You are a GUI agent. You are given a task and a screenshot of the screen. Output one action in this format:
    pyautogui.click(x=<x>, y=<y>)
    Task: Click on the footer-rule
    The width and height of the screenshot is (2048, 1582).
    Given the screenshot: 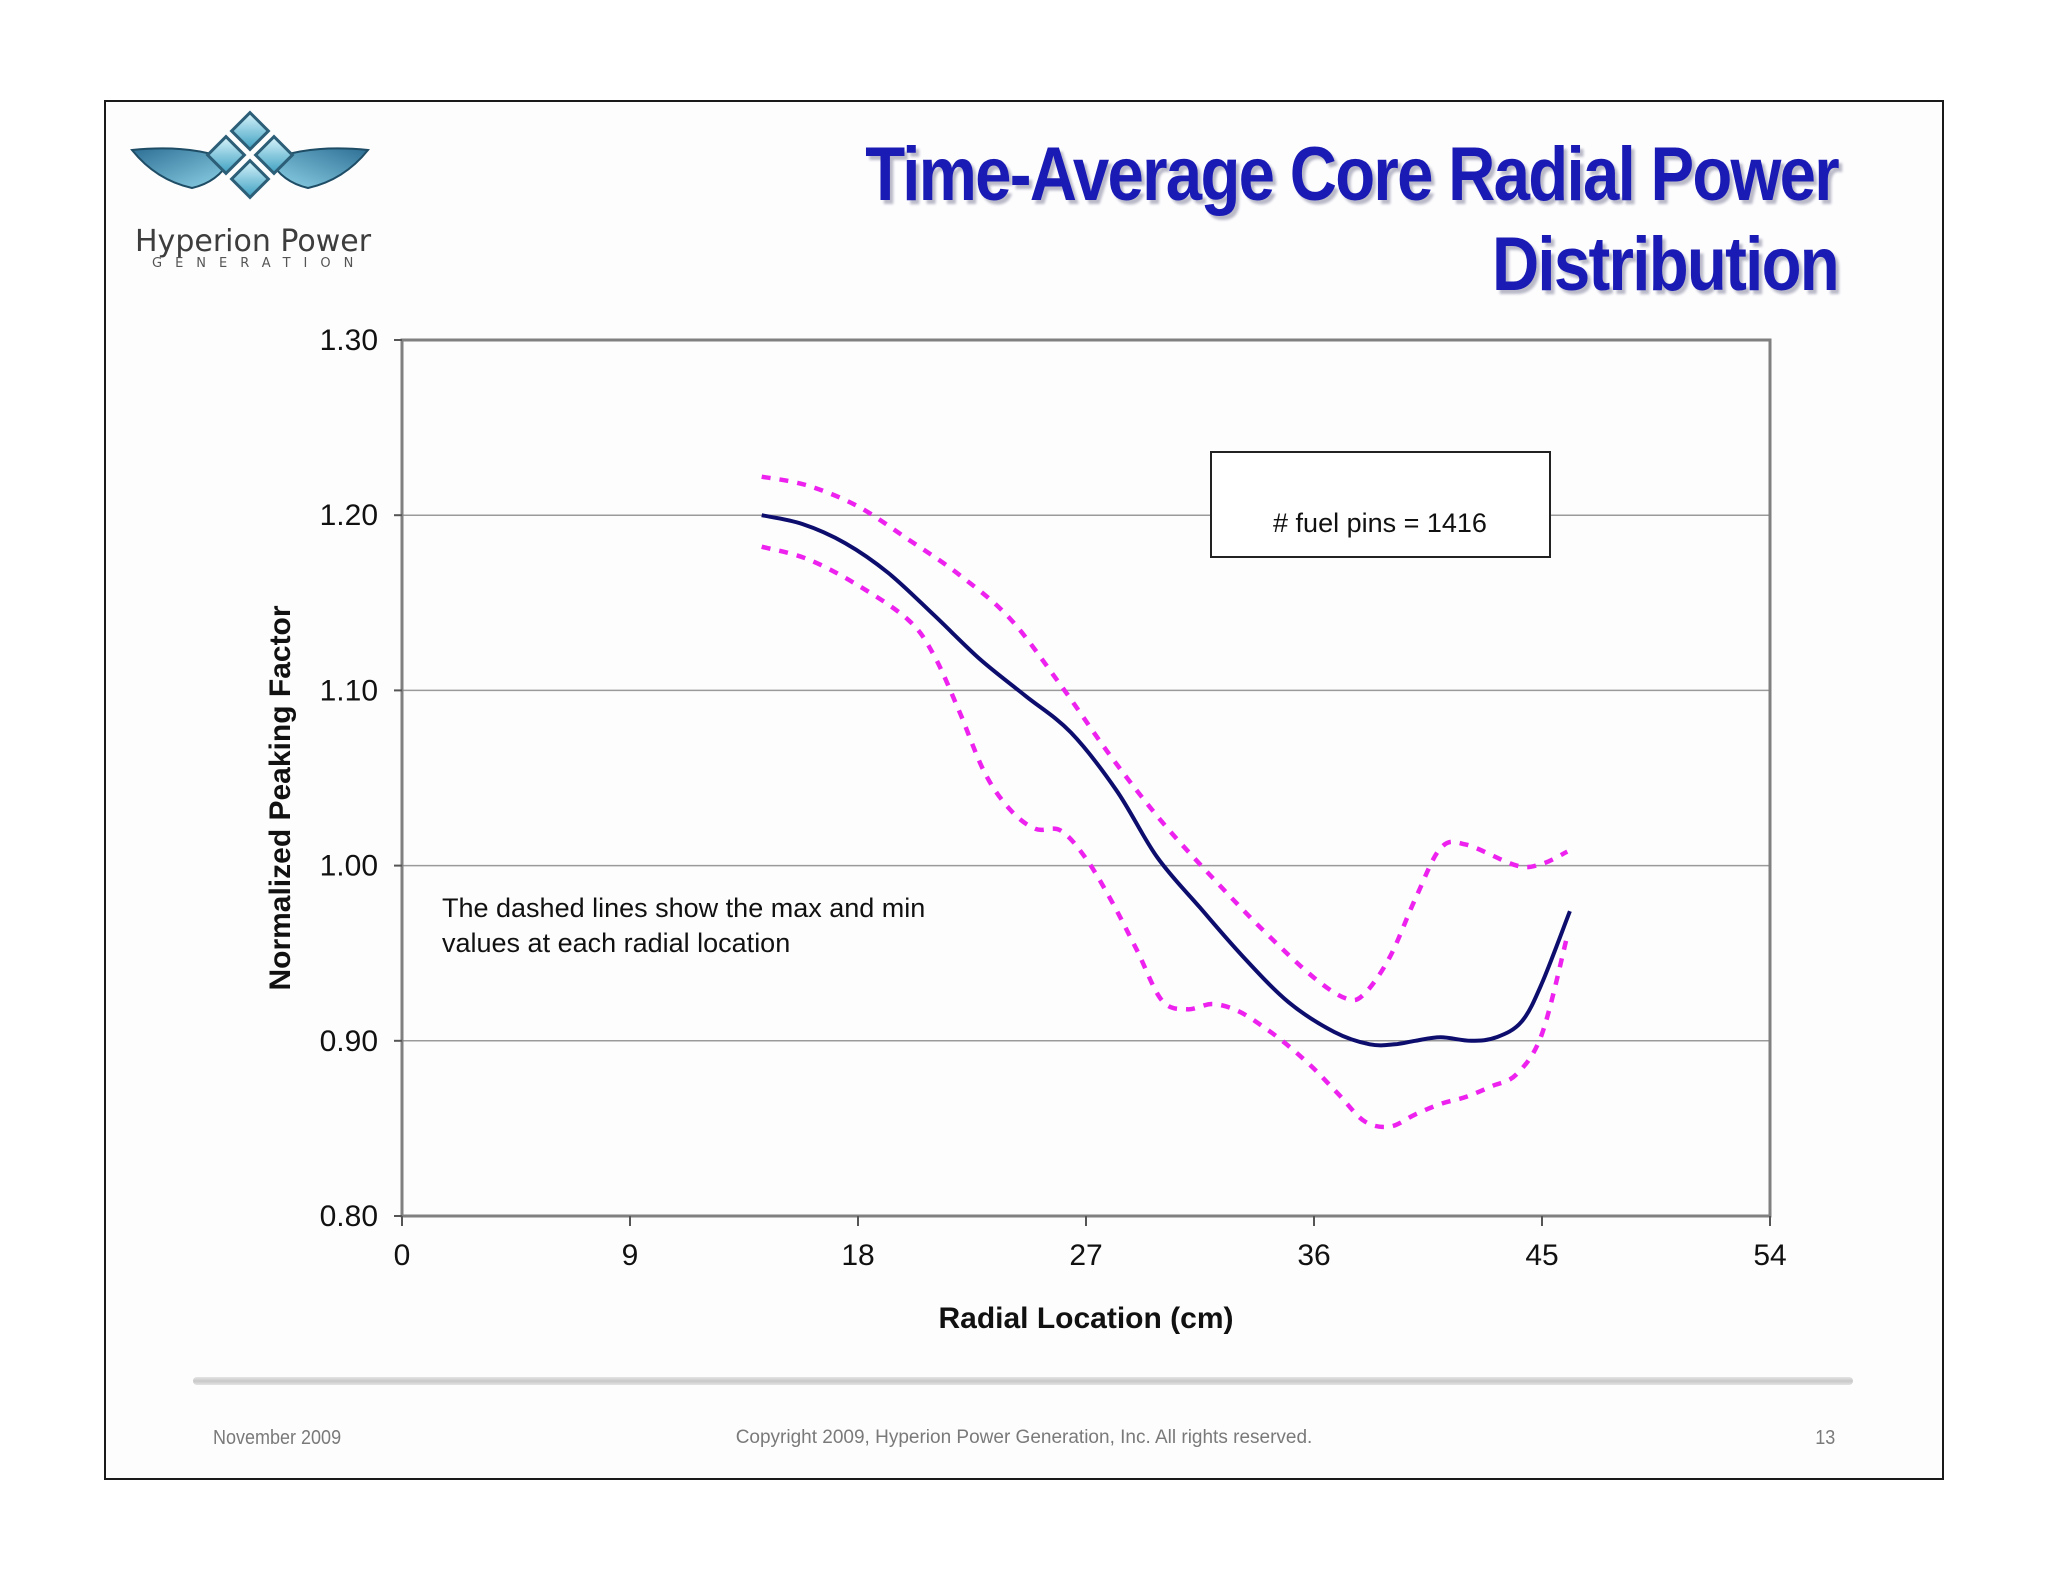 What is the action you would take?
    pyautogui.click(x=1023, y=1381)
    